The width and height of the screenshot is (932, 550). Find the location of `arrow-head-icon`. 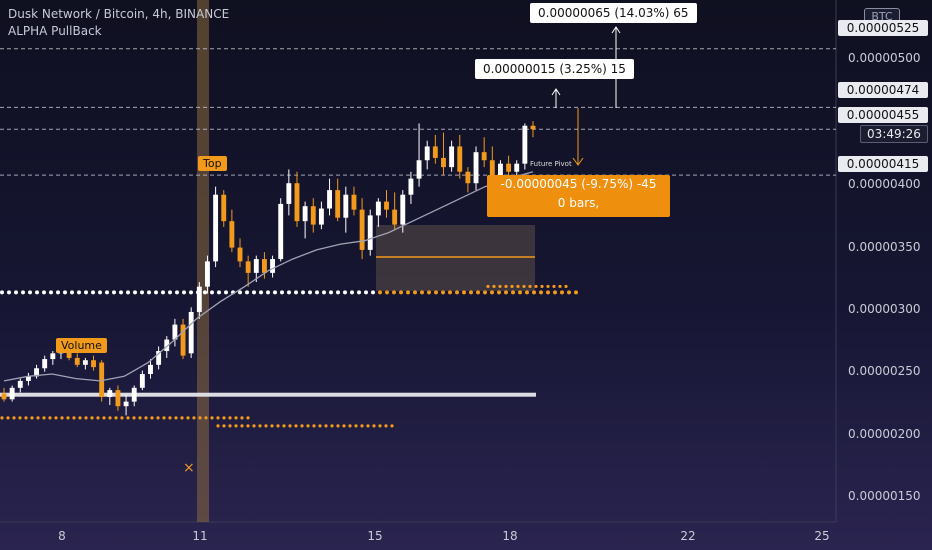

arrow-head-icon is located at coordinates (556, 92).